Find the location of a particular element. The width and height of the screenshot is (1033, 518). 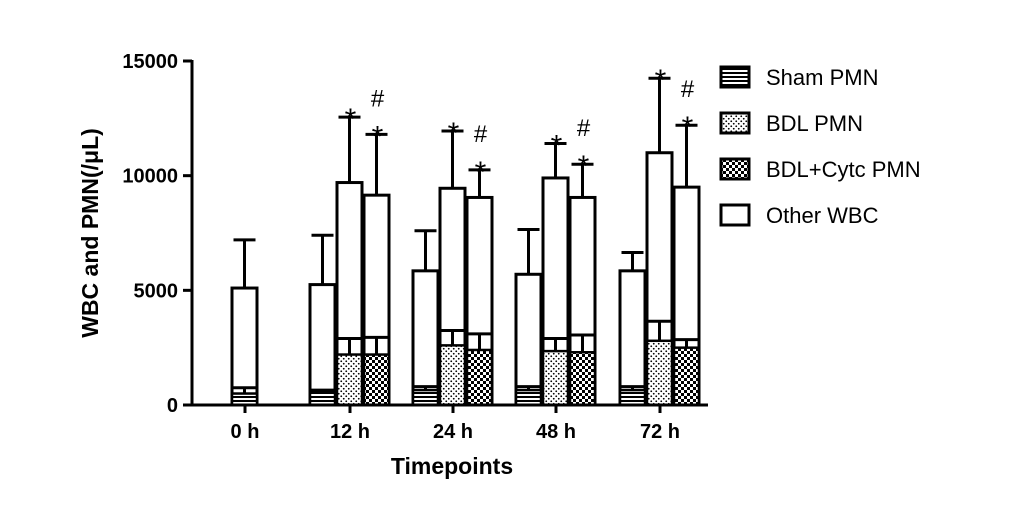

legend-label: Sham PMN is located at coordinates (822, 77).